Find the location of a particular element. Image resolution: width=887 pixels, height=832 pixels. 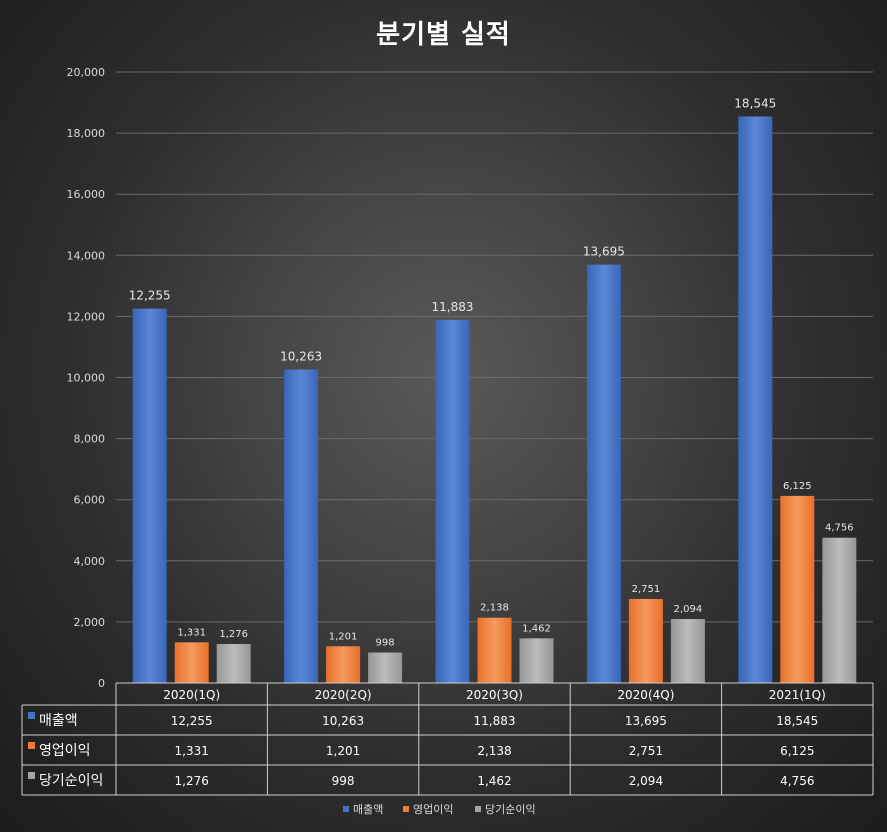

data-label: 2,751 is located at coordinates (646, 589).